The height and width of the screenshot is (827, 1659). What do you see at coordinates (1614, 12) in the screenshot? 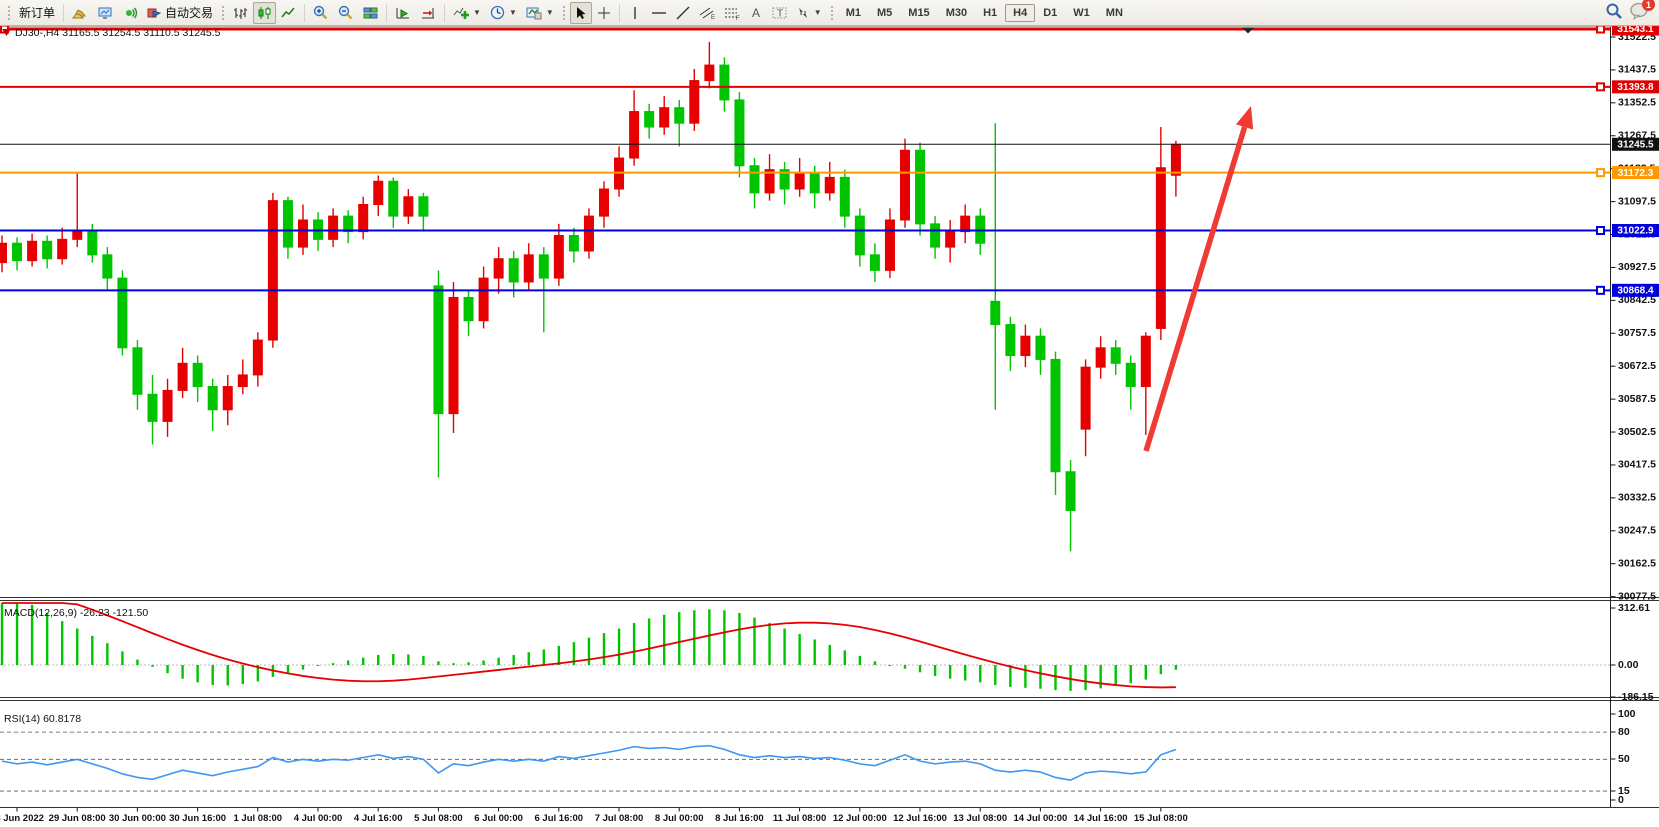
I see `search-icon` at bounding box center [1614, 12].